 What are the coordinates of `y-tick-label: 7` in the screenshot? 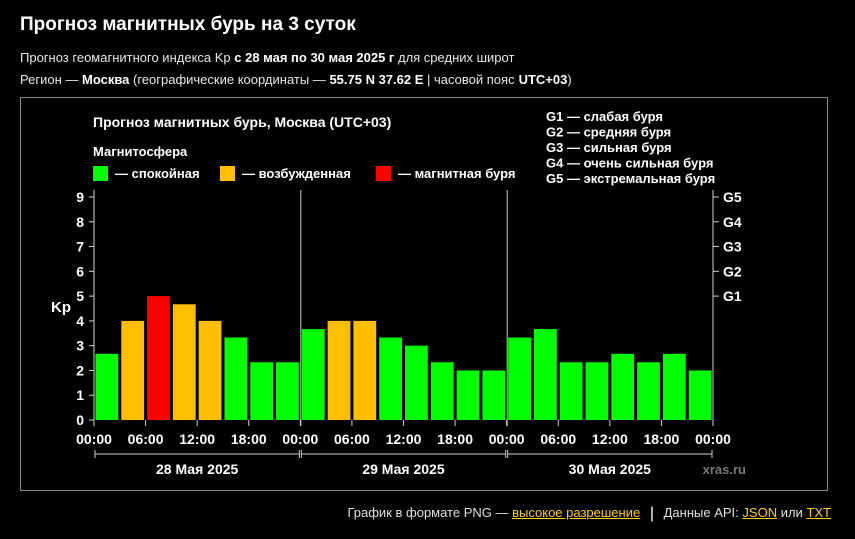 It's located at (80, 247).